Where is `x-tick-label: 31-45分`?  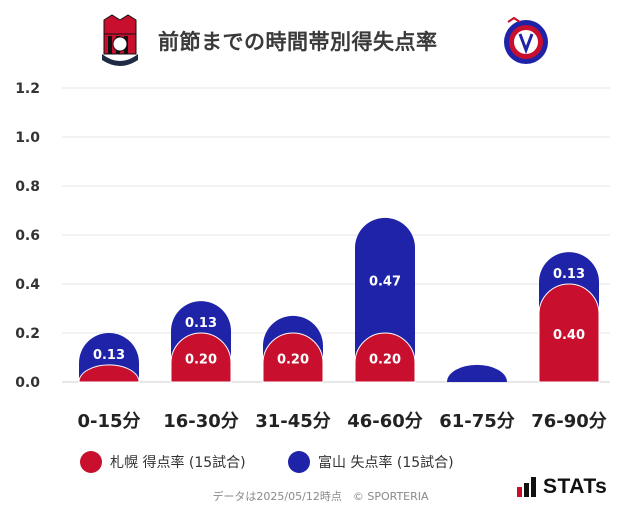
x-tick-label: 31-45分 is located at coordinates (293, 421).